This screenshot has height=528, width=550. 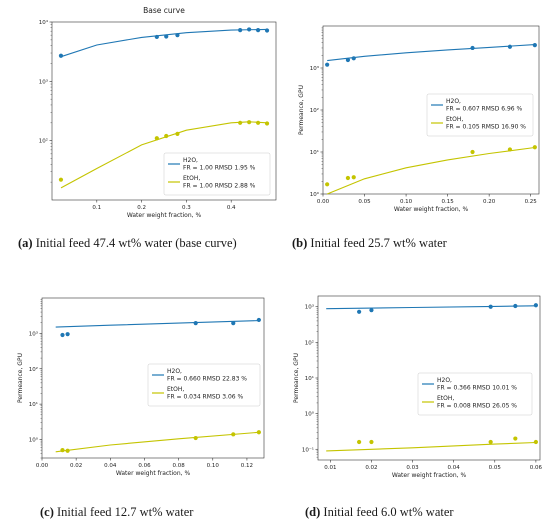 I want to click on legend-series-stat: FR = 1.00 RMSD 1.95 %, so click(x=219, y=168).